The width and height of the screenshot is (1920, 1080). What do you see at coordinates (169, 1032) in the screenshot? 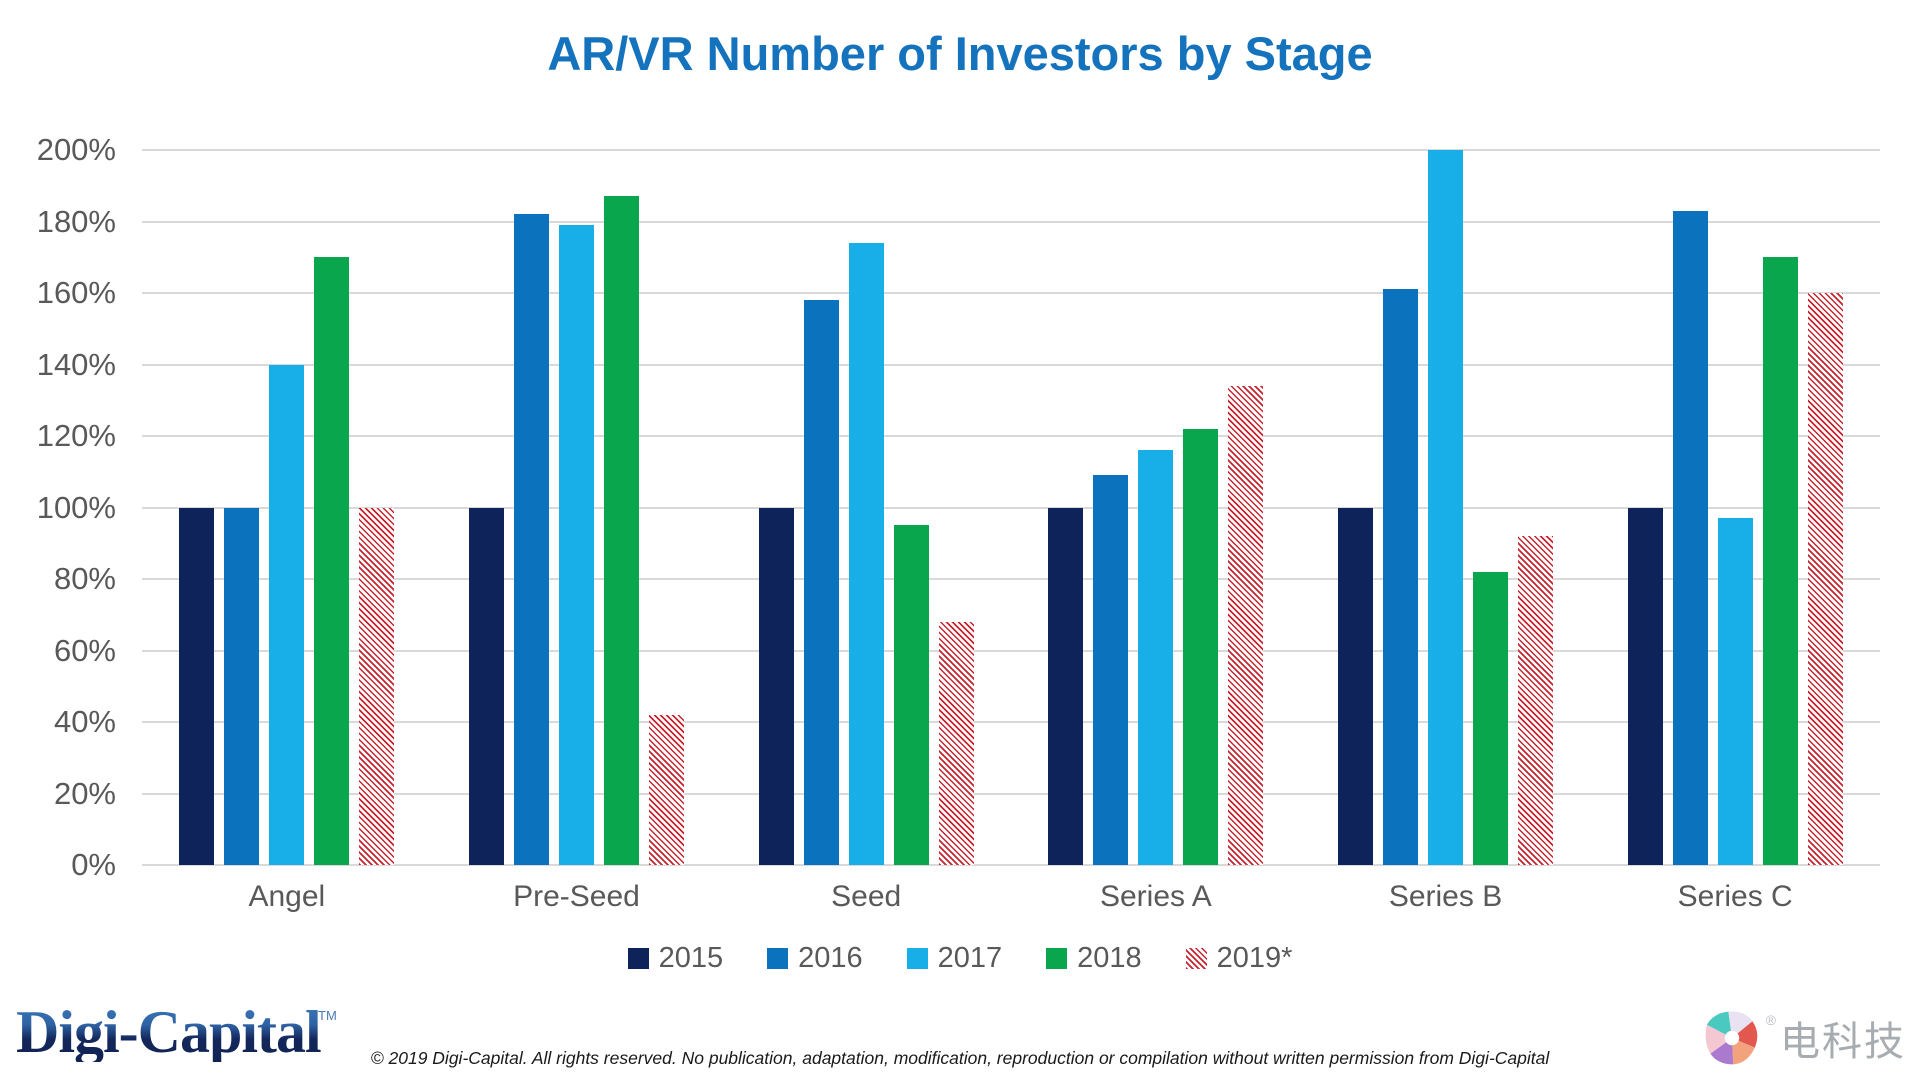
I see `digi-capital-logo: Digi-Capital` at bounding box center [169, 1032].